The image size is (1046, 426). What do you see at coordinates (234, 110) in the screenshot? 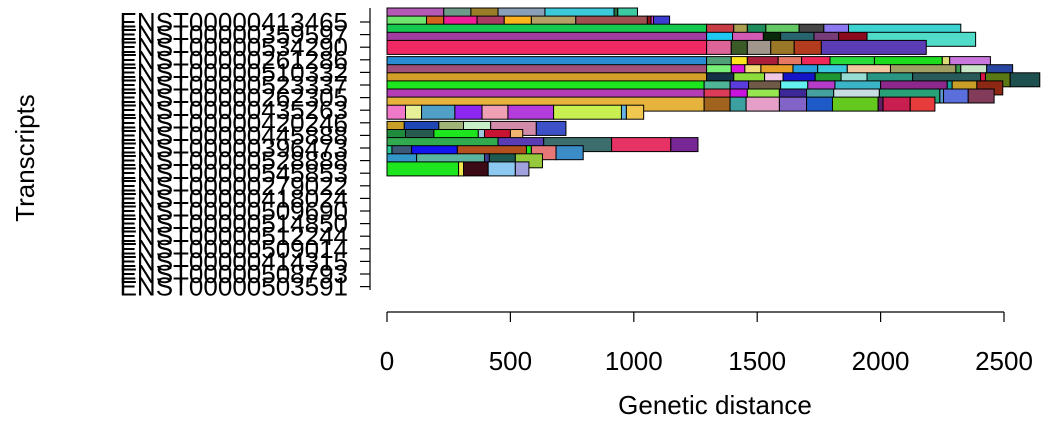
I see `y-tick-label: ENST00000435263` at bounding box center [234, 110].